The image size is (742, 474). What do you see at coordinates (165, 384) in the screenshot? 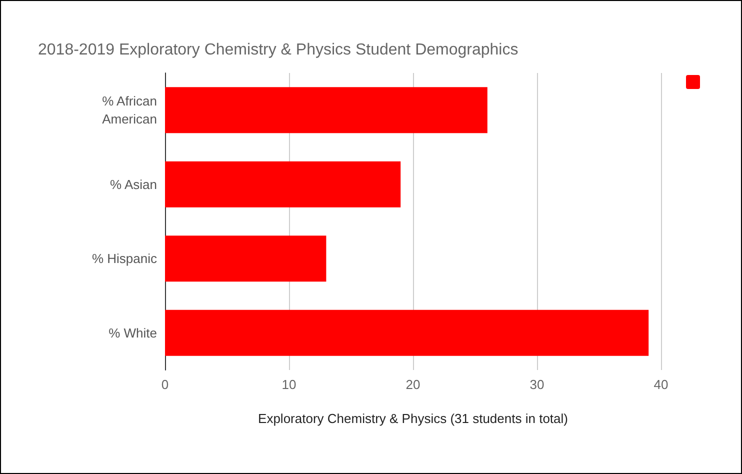
I see `x-tick-label: 0` at bounding box center [165, 384].